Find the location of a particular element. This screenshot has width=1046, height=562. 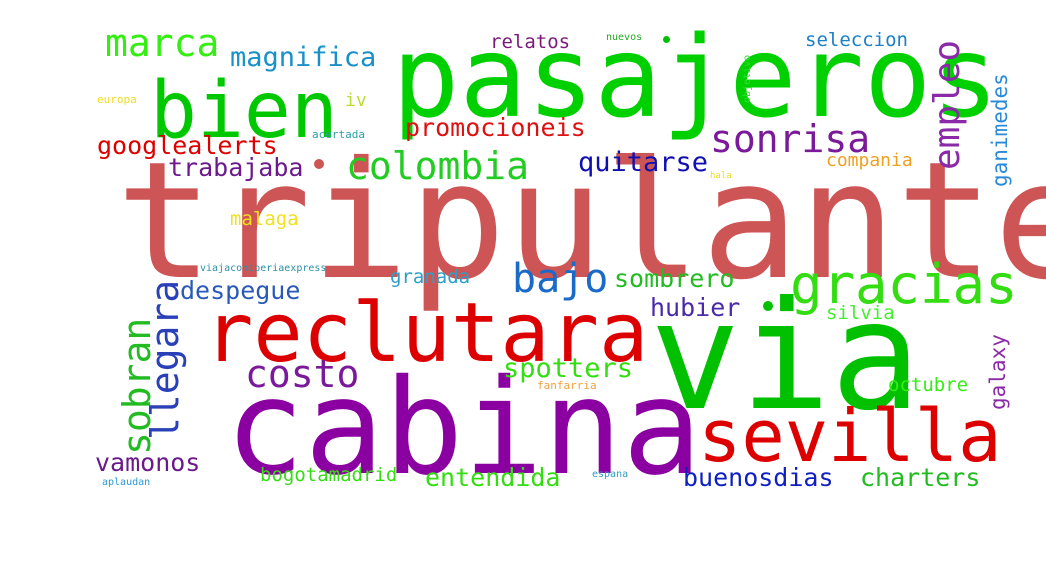

word-colombia: colombia is located at coordinates (438, 166).